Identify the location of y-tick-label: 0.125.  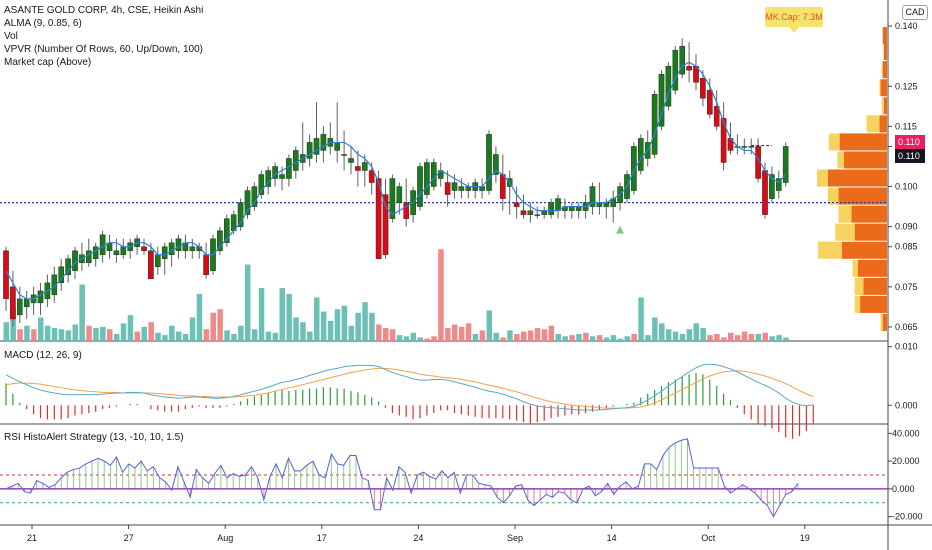
(906, 86).